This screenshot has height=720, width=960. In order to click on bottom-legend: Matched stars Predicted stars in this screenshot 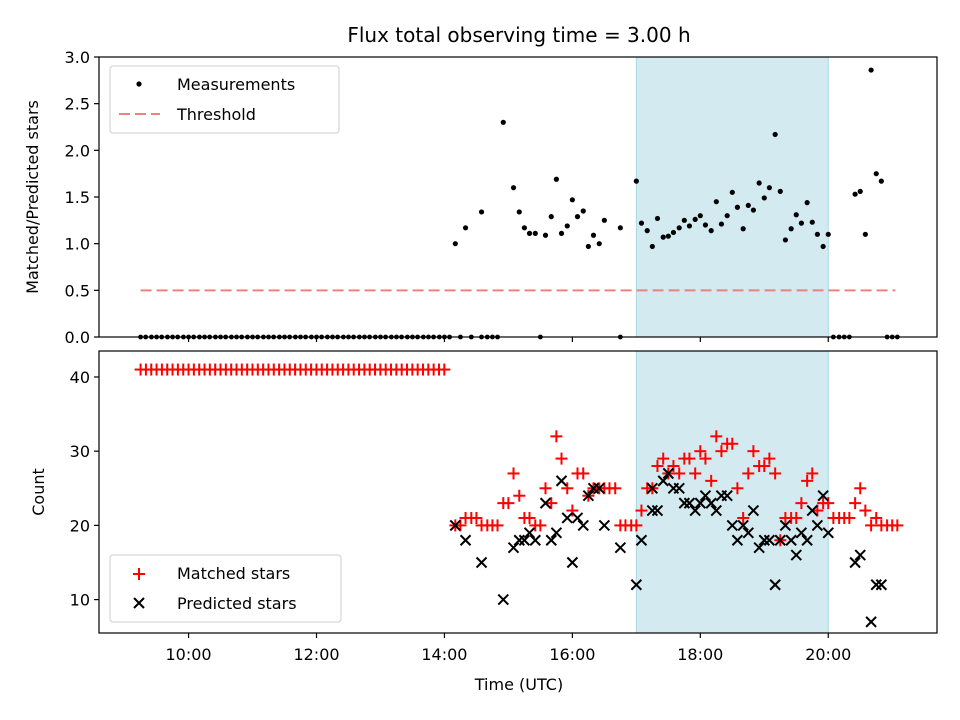, I will do `click(225, 588)`.